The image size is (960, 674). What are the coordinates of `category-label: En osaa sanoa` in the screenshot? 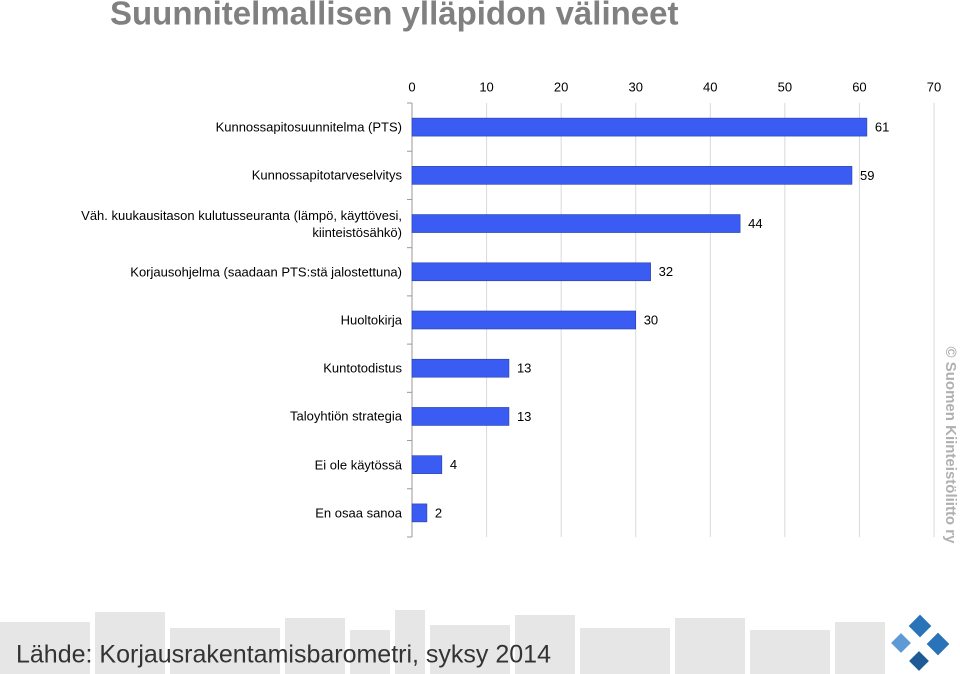 It's located at (358, 513).